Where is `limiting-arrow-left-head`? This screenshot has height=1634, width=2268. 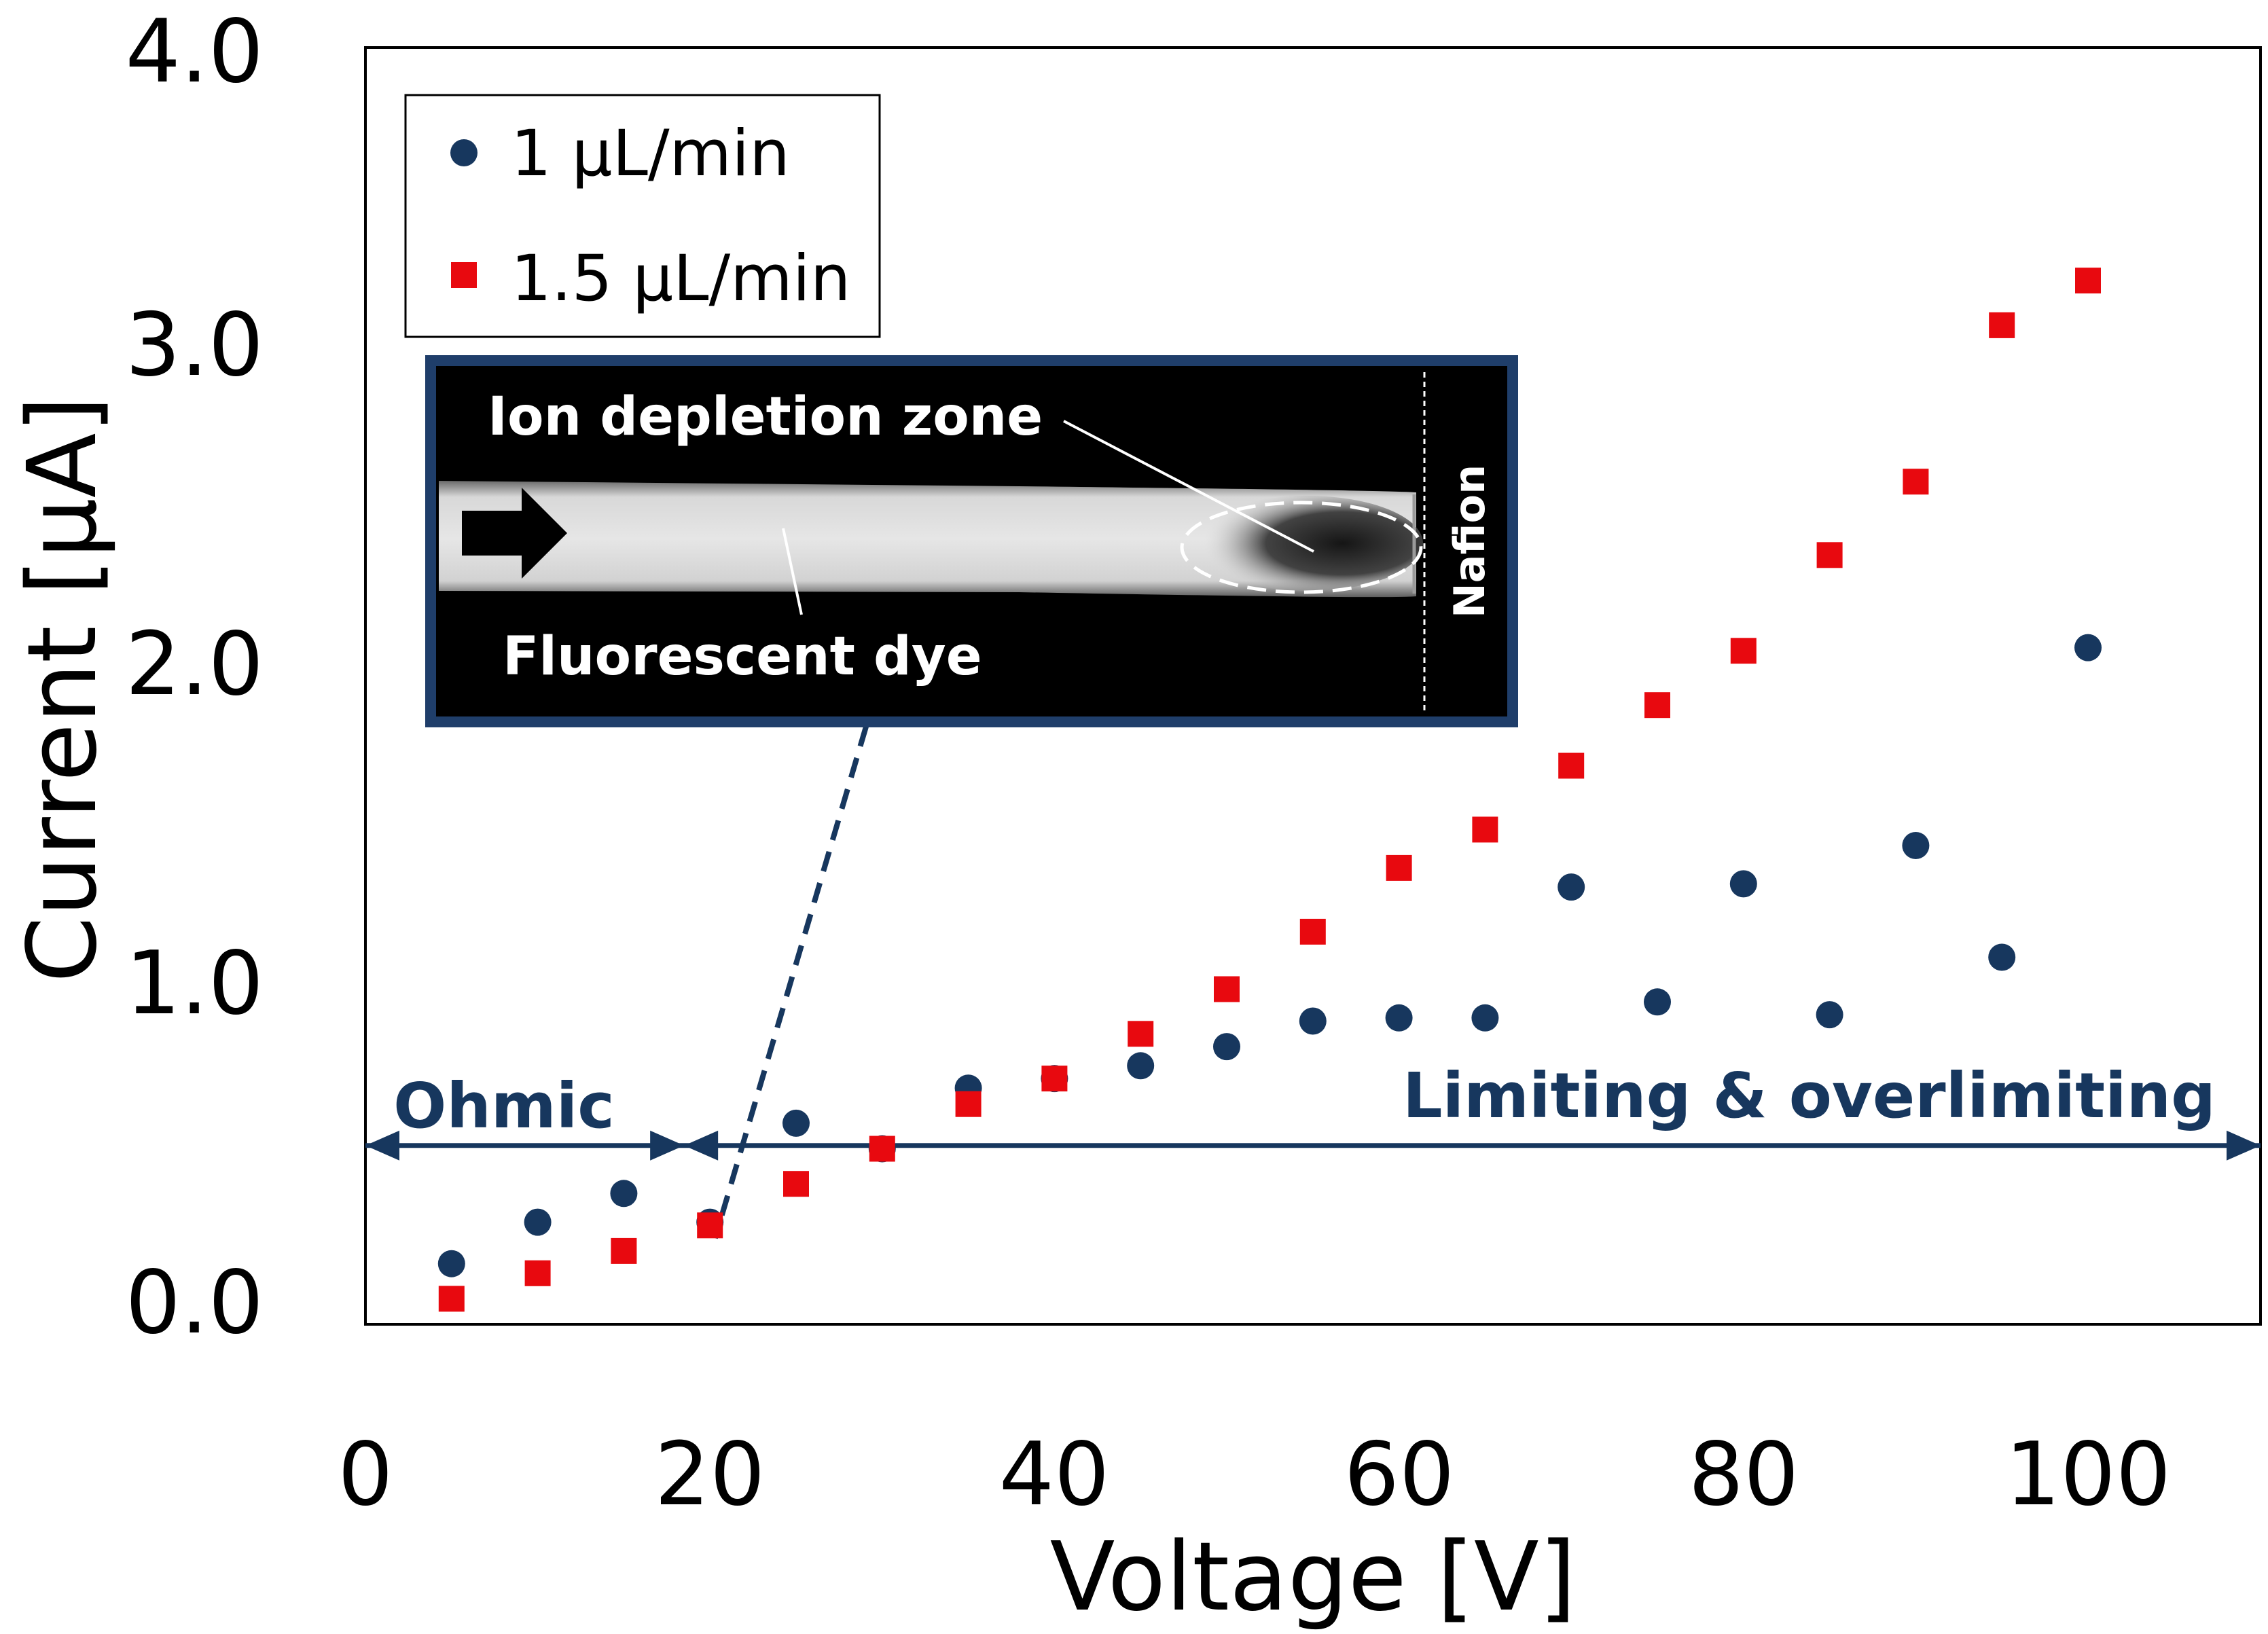
limiting-arrow-left-head is located at coordinates (701, 1145).